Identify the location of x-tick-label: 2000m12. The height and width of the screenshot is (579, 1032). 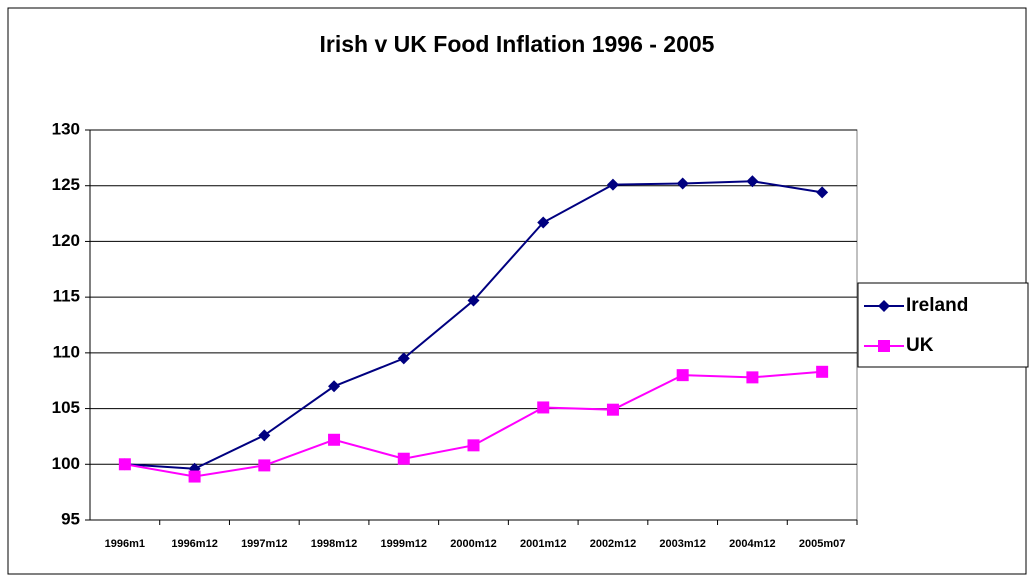
(473, 544).